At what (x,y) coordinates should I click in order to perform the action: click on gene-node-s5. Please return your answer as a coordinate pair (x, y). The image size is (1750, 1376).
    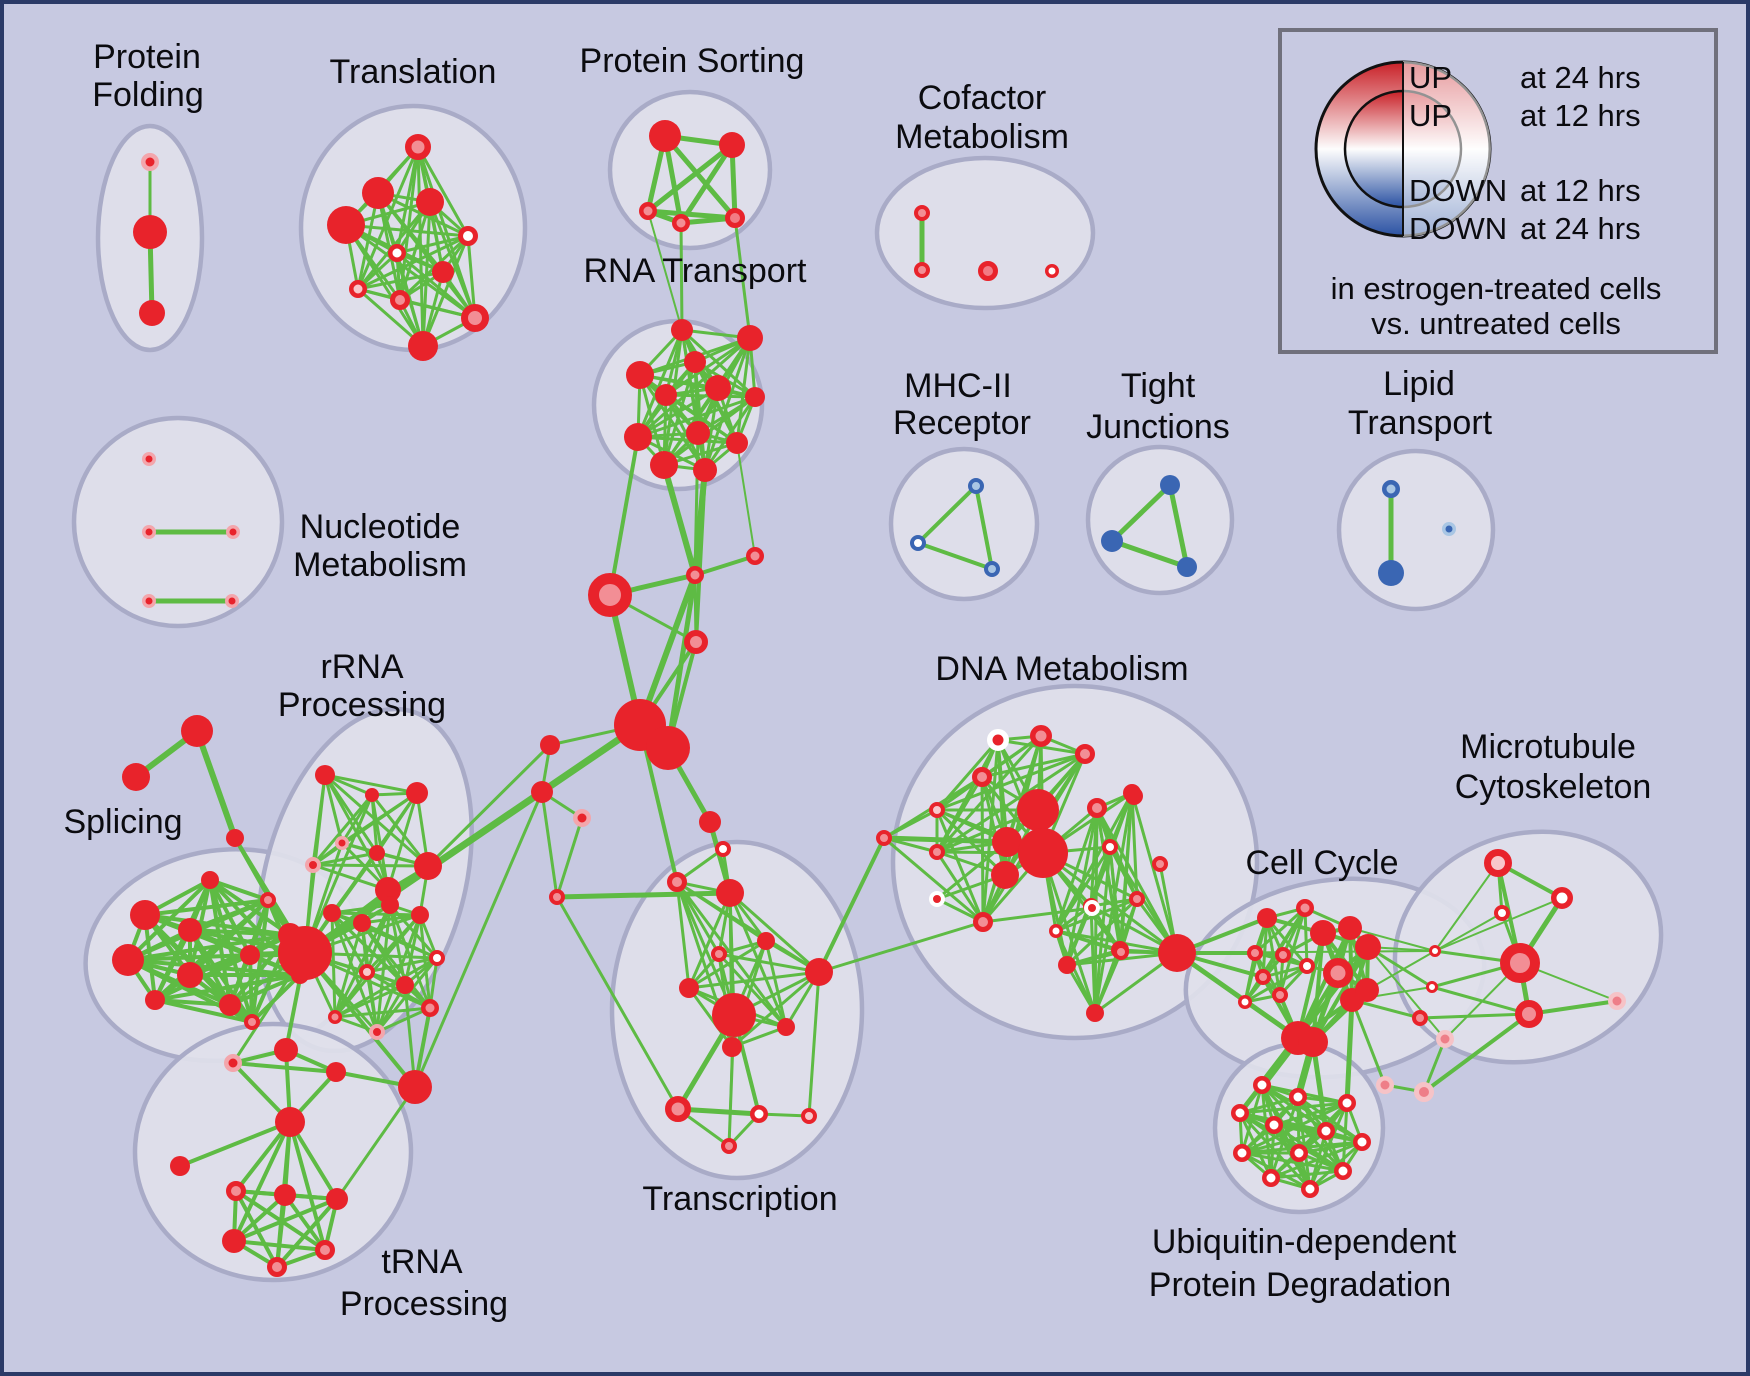
    Looking at the image, I should click on (735, 218).